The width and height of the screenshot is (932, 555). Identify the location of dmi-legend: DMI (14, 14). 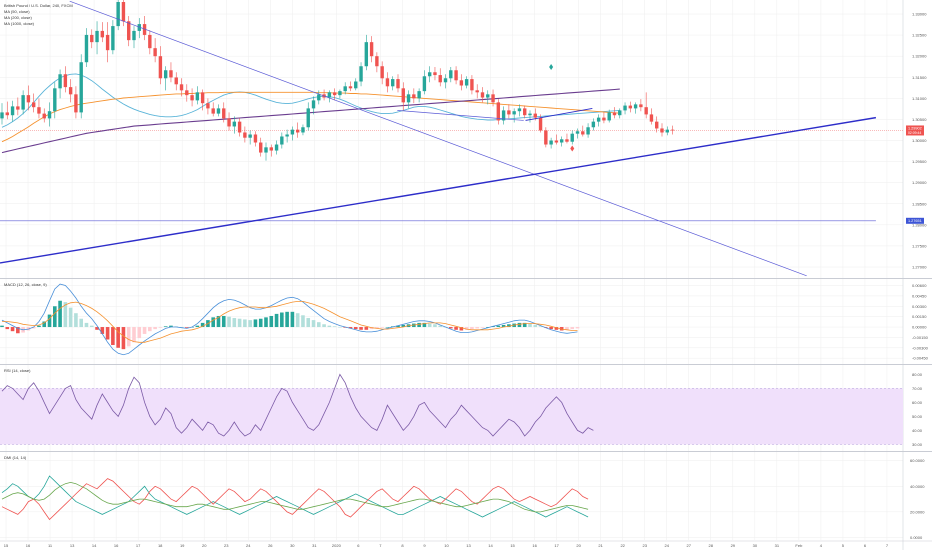
(15, 457).